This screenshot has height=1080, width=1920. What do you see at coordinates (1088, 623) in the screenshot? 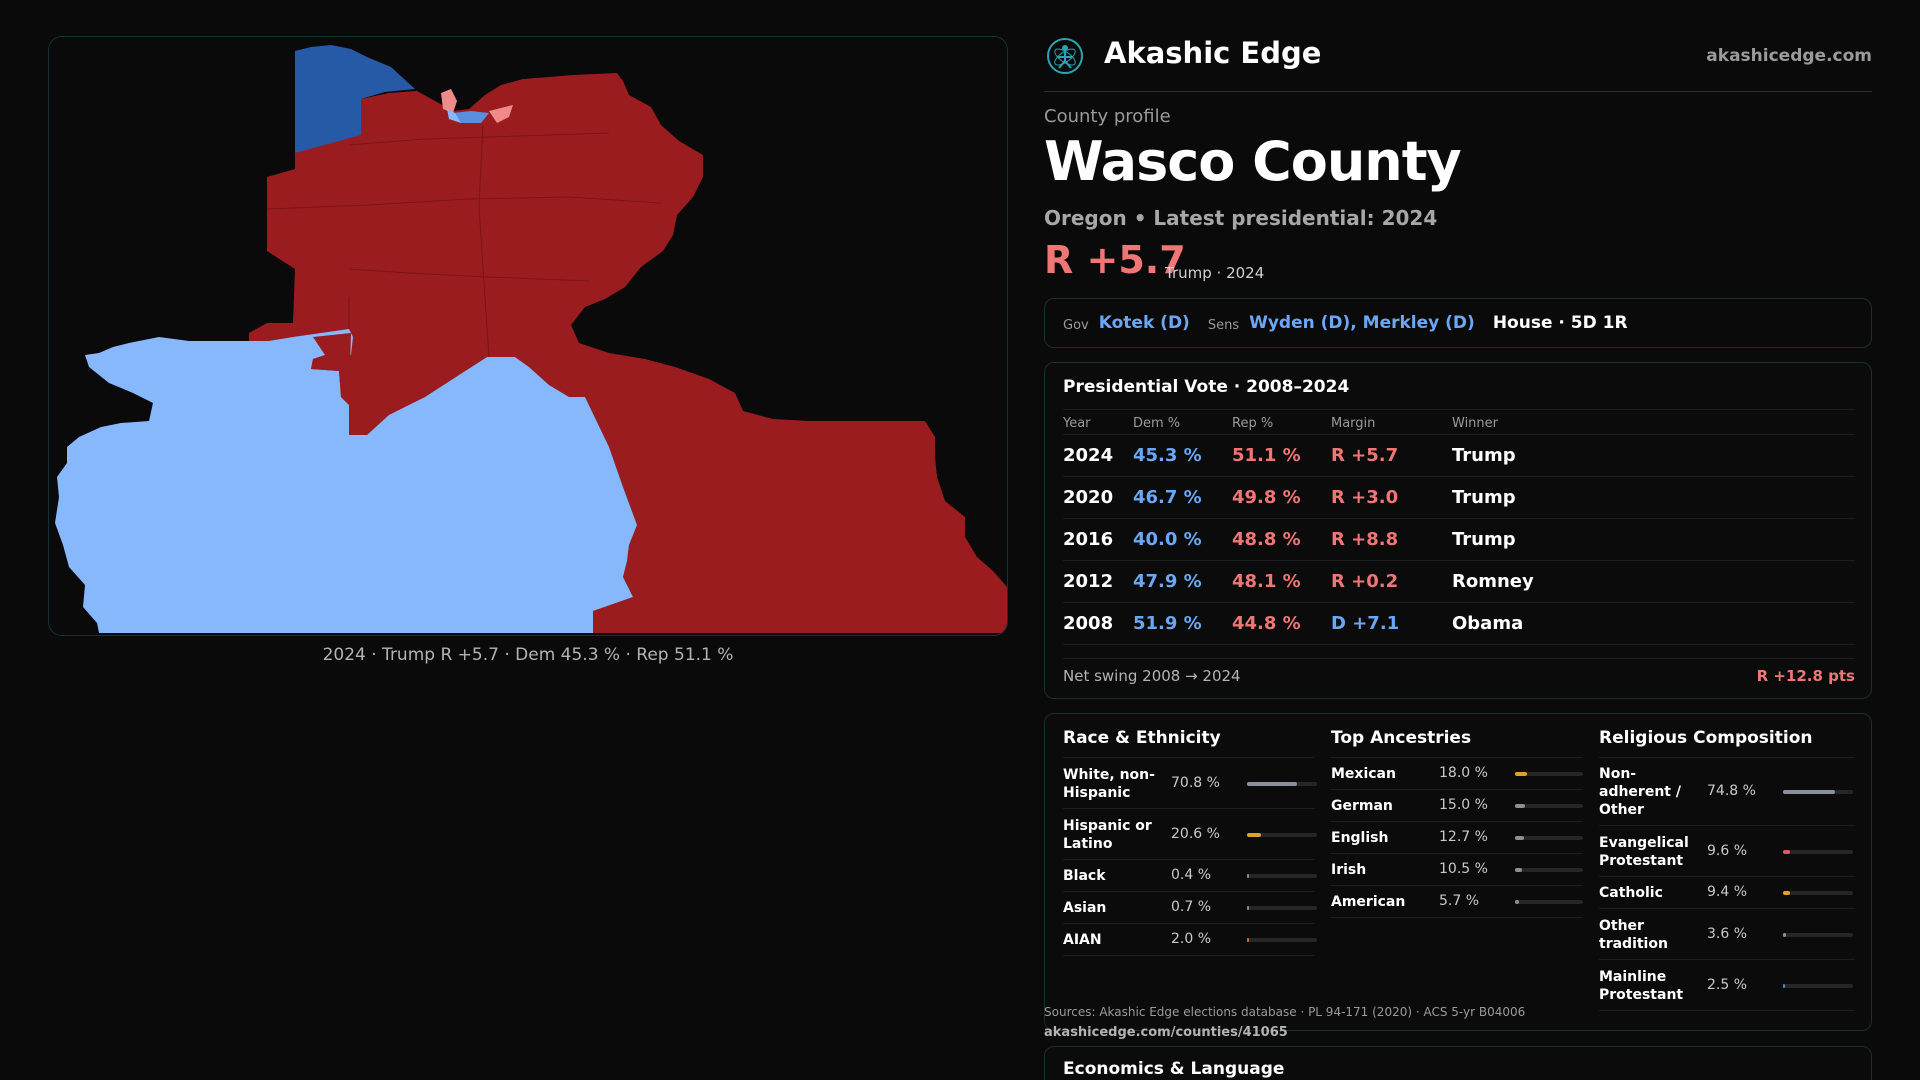
I see `cell-year: 2008` at bounding box center [1088, 623].